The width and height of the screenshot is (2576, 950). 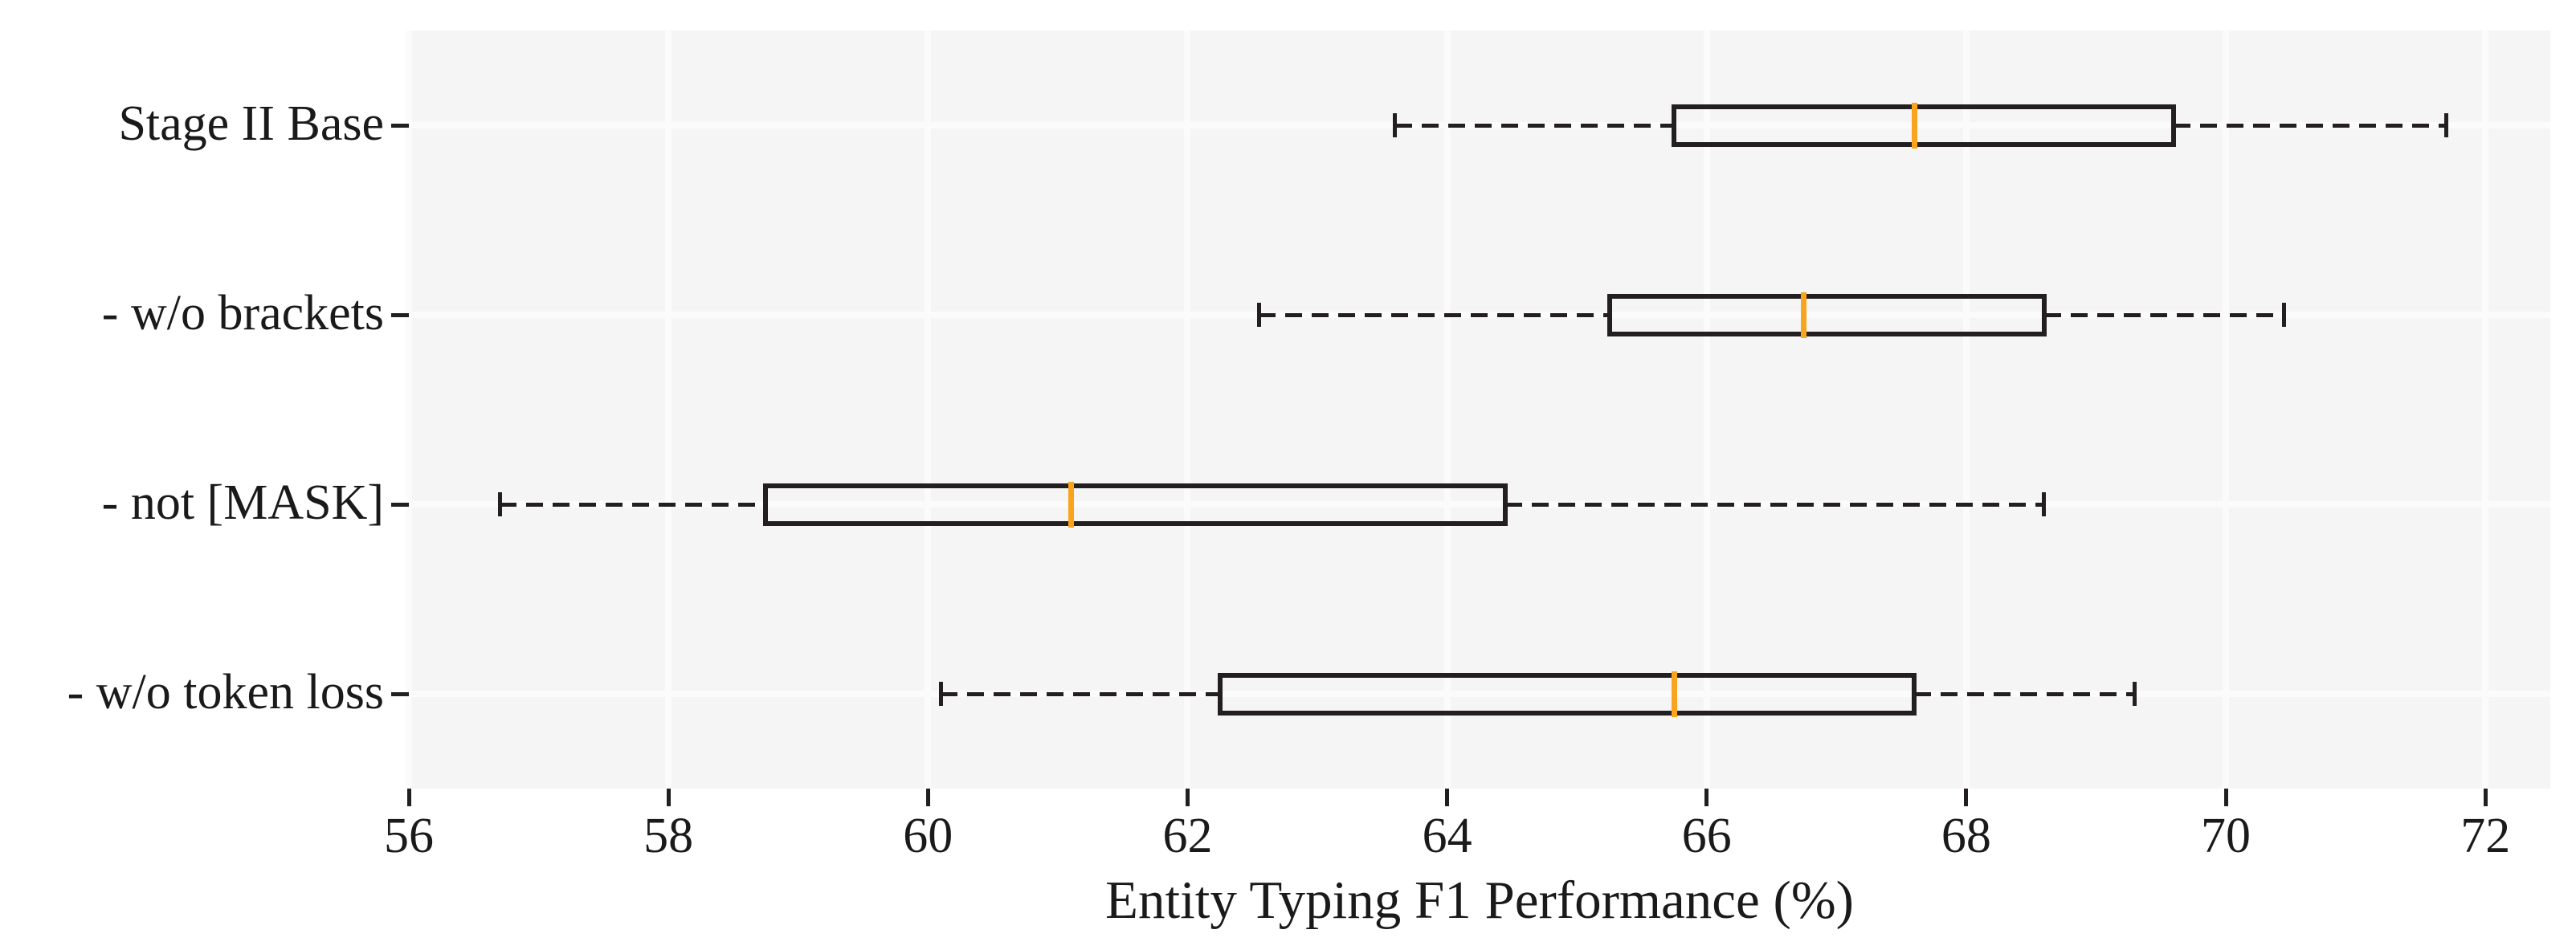 What do you see at coordinates (1447, 836) in the screenshot?
I see `x-tick-label: 64` at bounding box center [1447, 836].